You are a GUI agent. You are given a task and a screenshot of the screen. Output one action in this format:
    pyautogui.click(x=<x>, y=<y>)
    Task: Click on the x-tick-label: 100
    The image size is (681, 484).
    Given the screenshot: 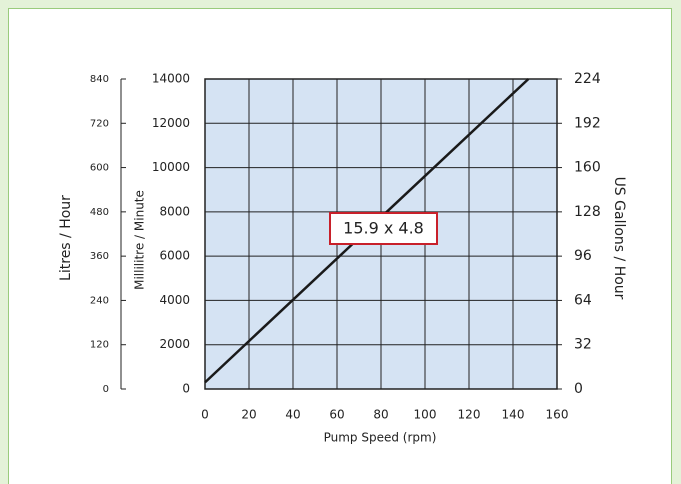 What is the action you would take?
    pyautogui.click(x=425, y=415)
    